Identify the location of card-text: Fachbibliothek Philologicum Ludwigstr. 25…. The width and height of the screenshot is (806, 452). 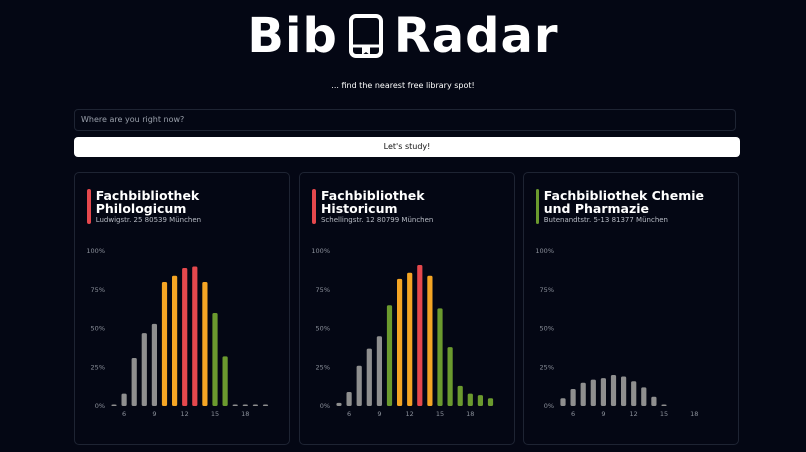
(187, 206).